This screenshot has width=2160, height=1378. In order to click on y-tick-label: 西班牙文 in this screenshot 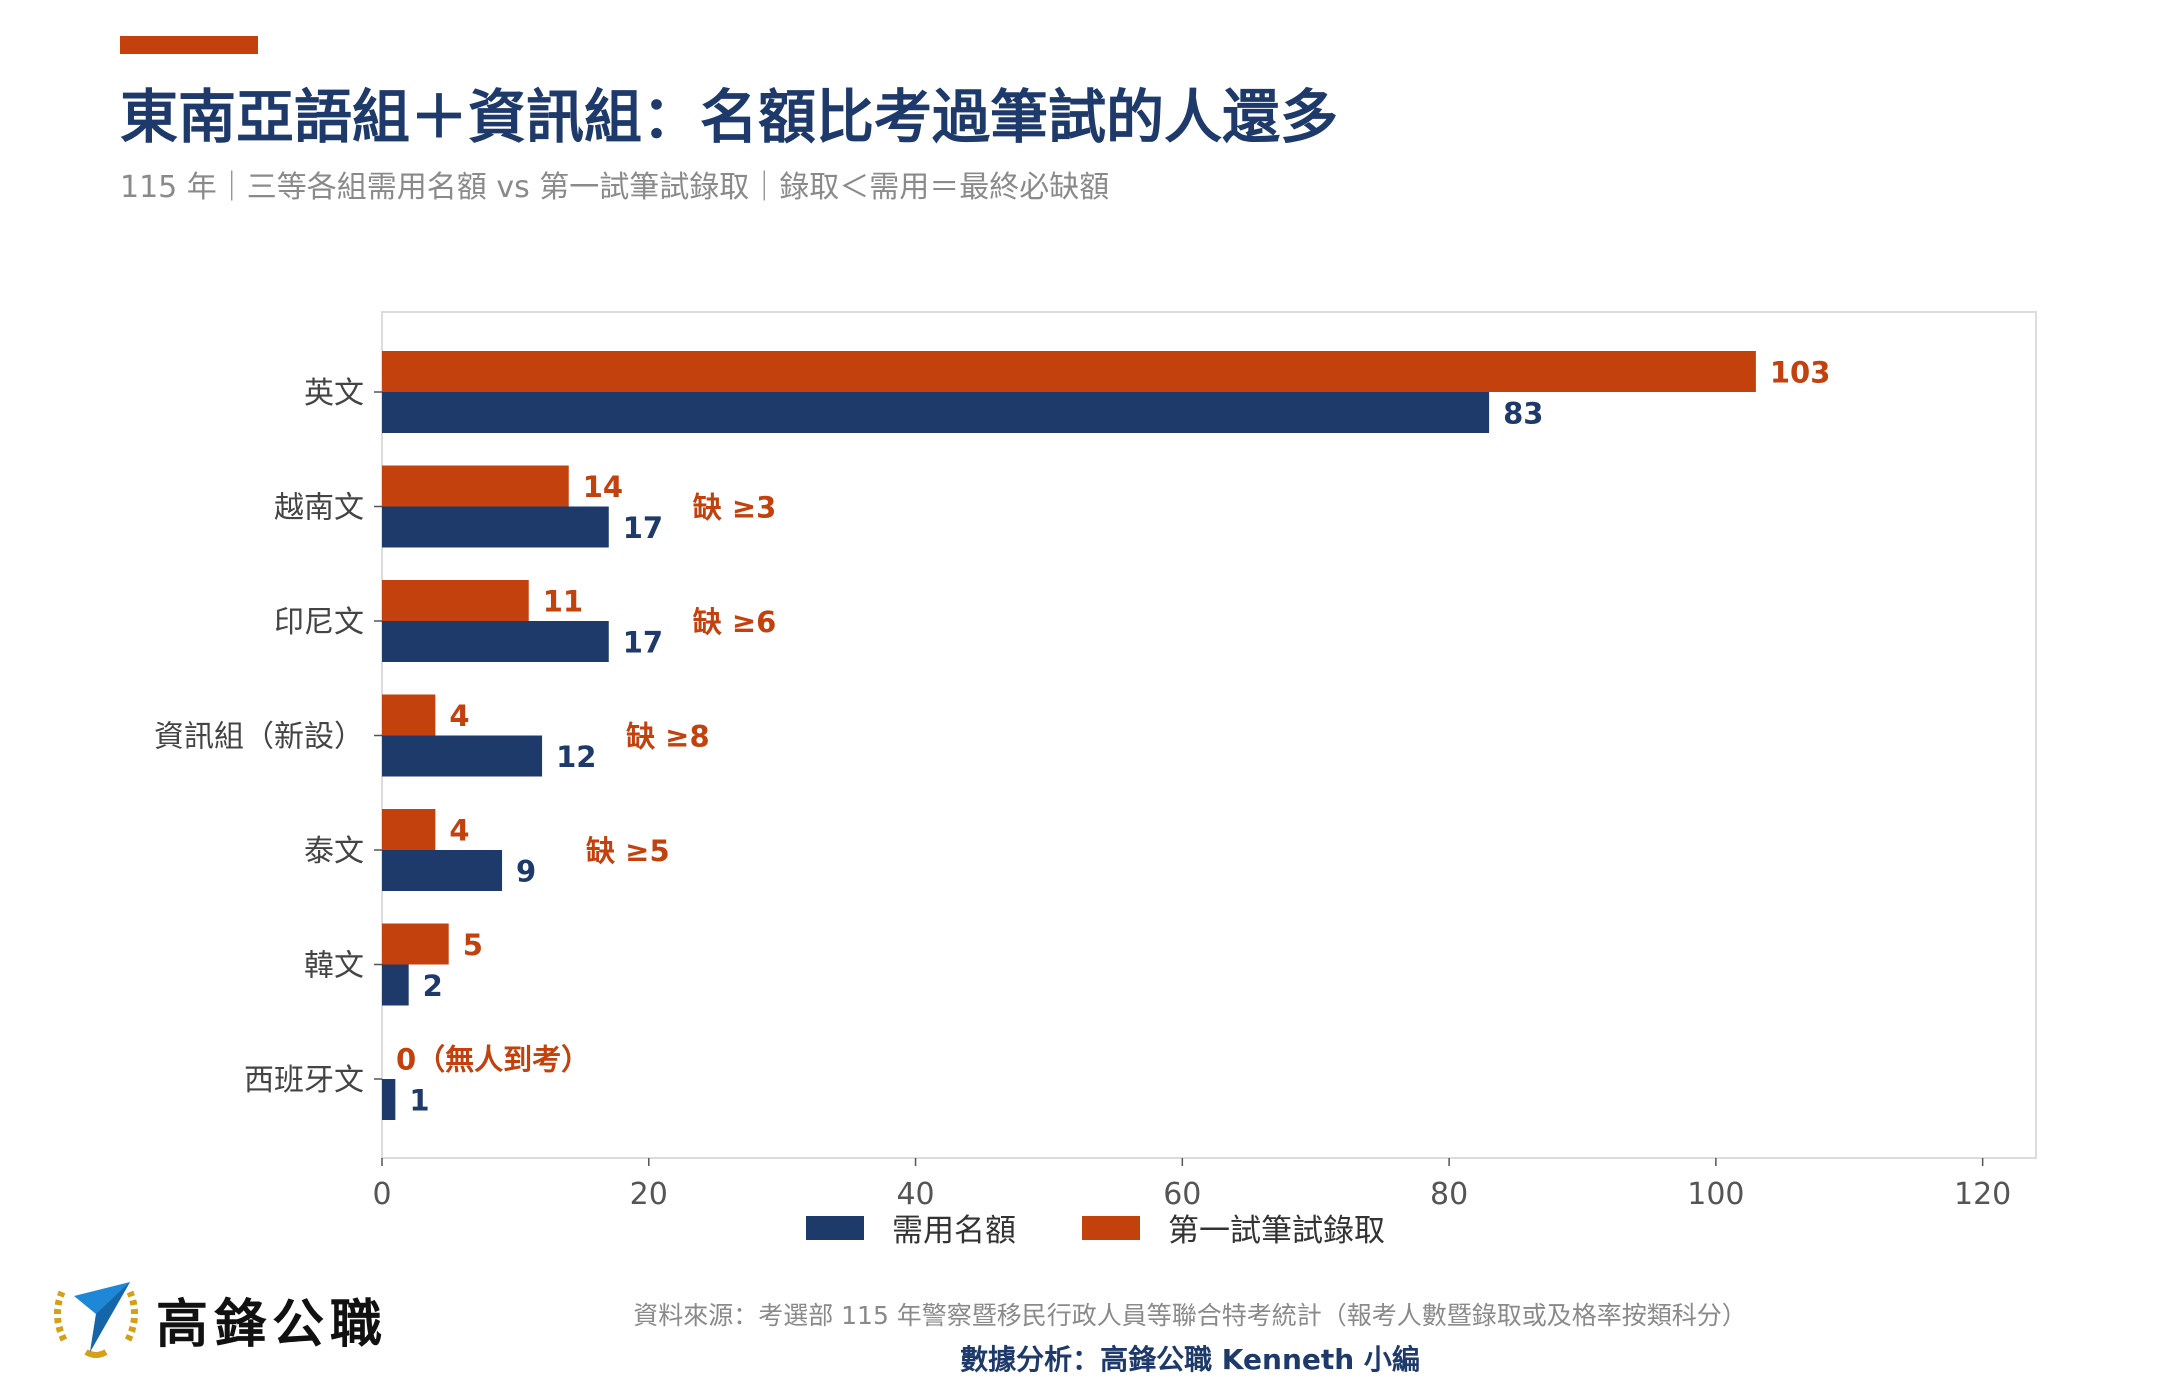, I will do `click(304, 1080)`.